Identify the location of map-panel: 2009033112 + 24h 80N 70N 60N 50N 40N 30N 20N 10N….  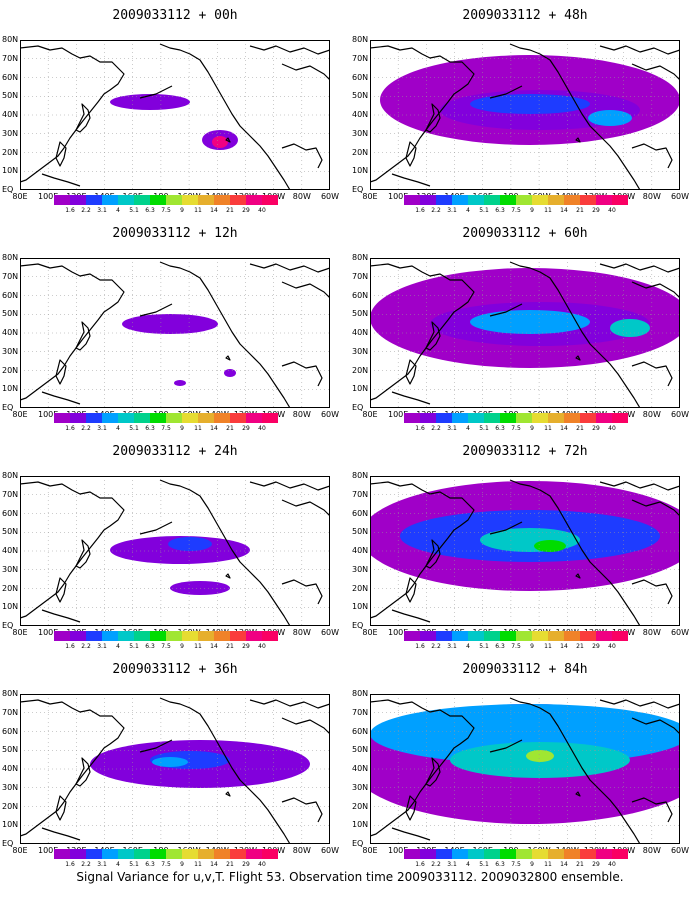
(175, 545).